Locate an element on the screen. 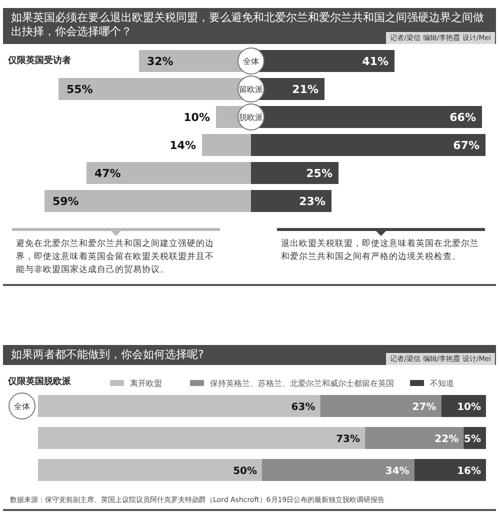 The height and width of the screenshot is (516, 499). text: 仅限英国受访者 is located at coordinates (39, 60).